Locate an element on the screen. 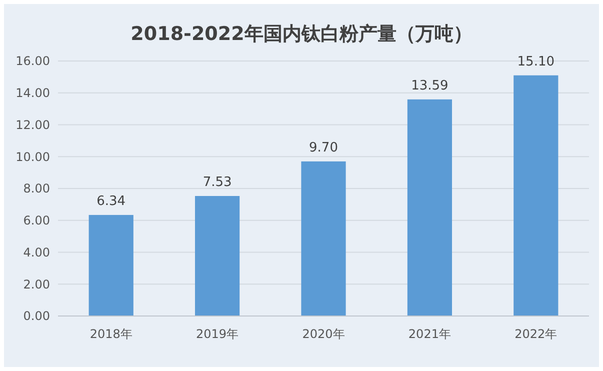  y-tick-label: 10.00 is located at coordinates (33, 157).